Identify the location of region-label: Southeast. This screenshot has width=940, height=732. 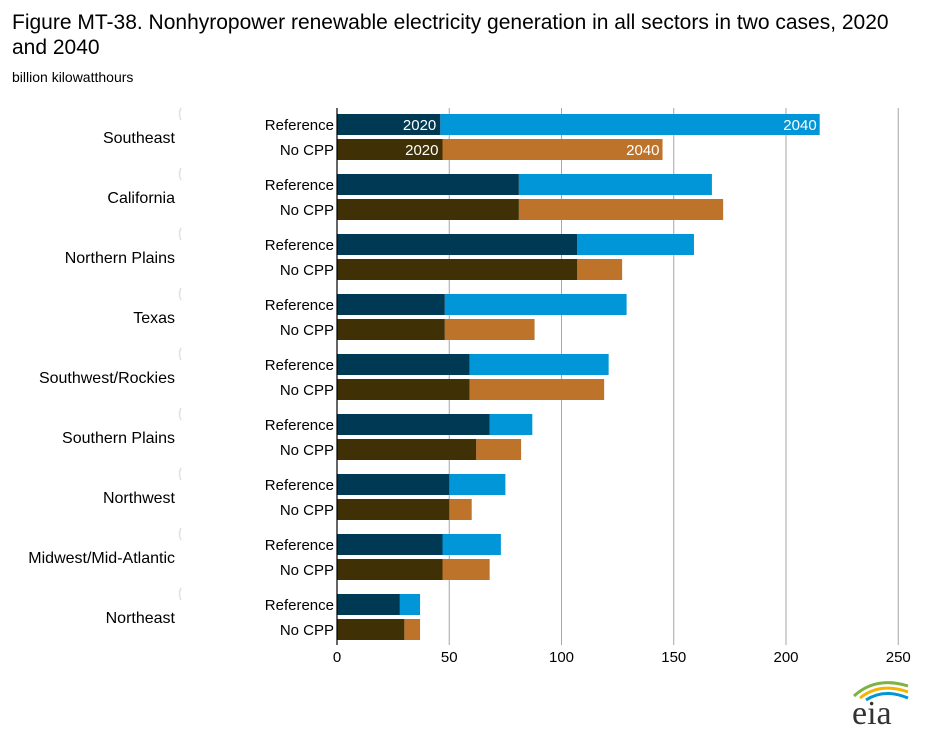
(139, 138).